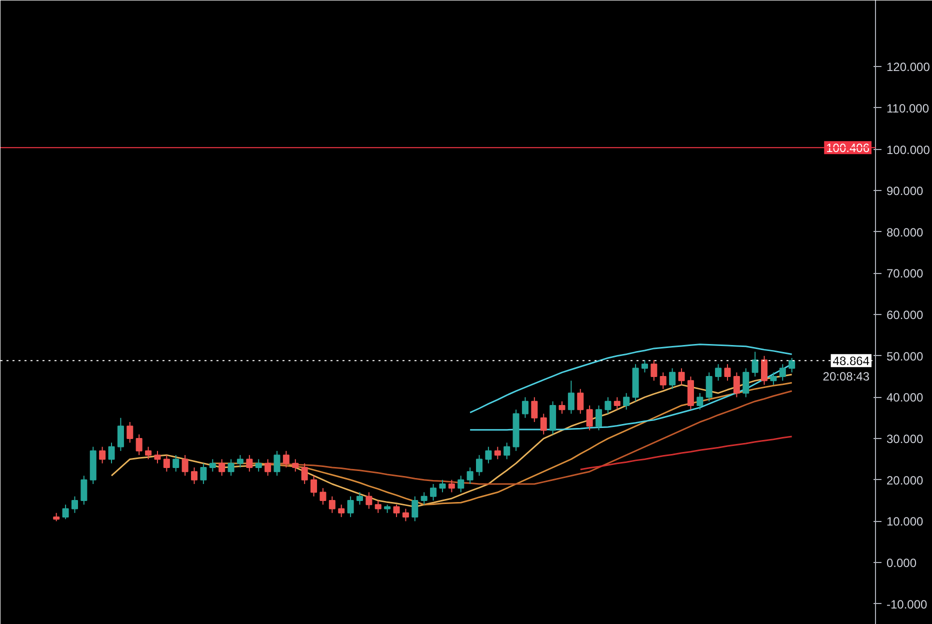 The height and width of the screenshot is (624, 932). I want to click on y-tick-label: 70.000, so click(905, 273).